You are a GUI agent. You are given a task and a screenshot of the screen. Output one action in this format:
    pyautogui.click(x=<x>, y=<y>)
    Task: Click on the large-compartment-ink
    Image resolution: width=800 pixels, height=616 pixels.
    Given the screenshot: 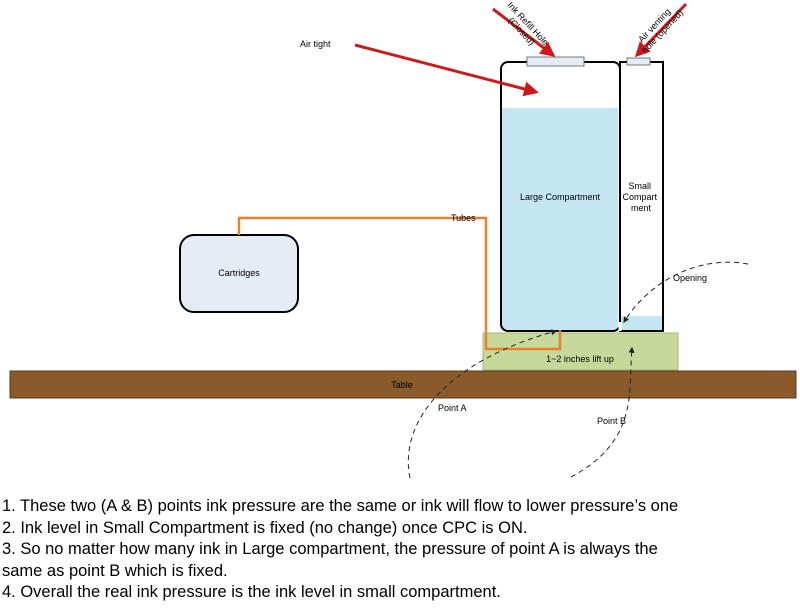 What is the action you would take?
    pyautogui.click(x=560, y=219)
    